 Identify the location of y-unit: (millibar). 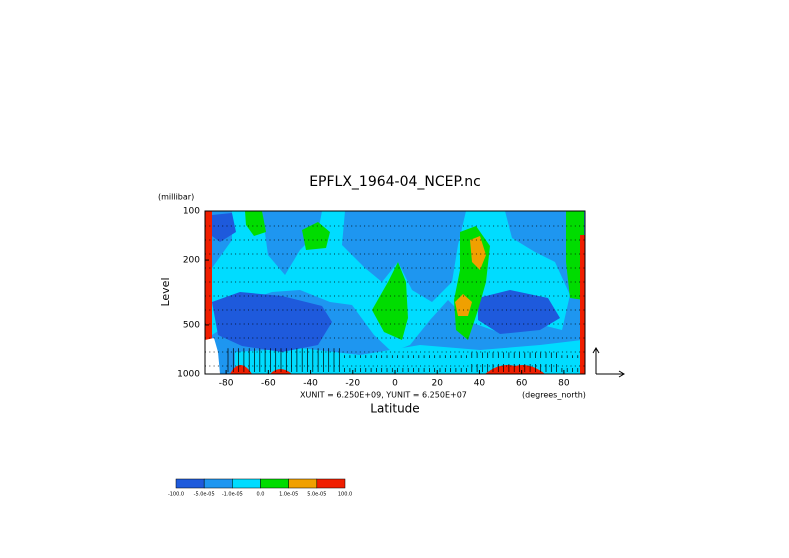
(176, 197).